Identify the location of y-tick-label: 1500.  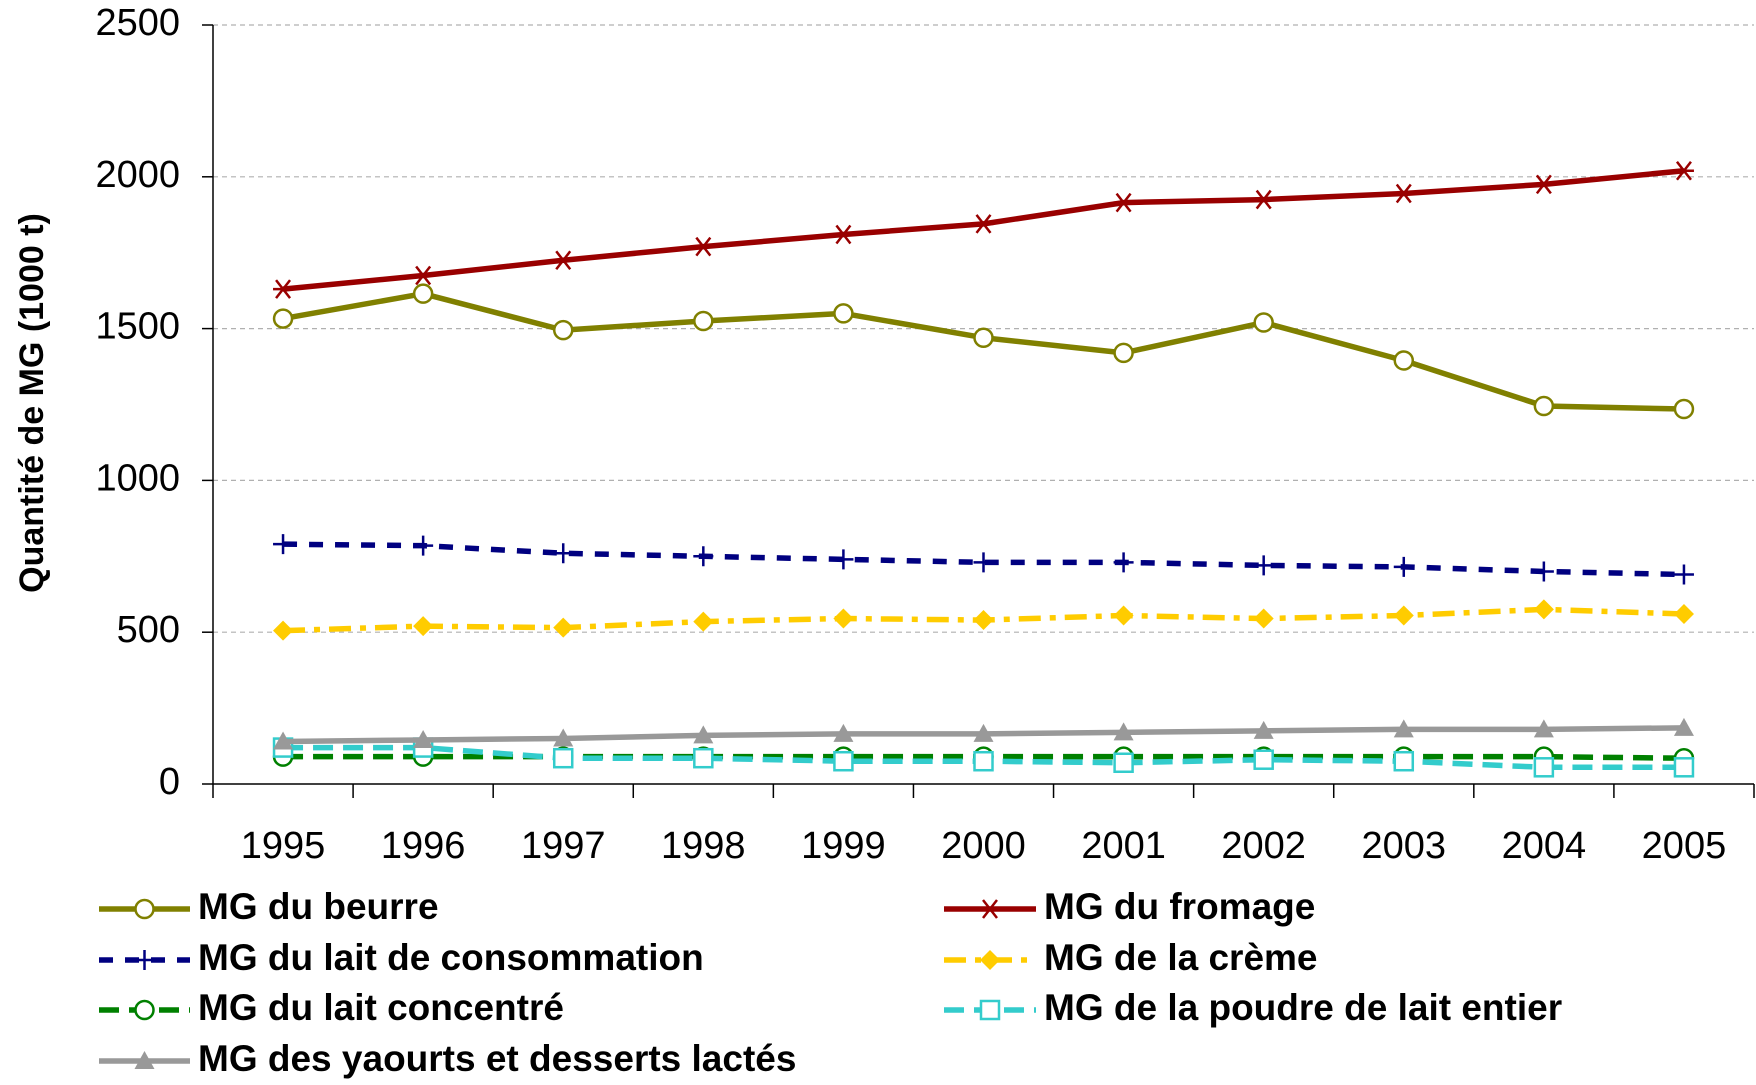
(137, 327).